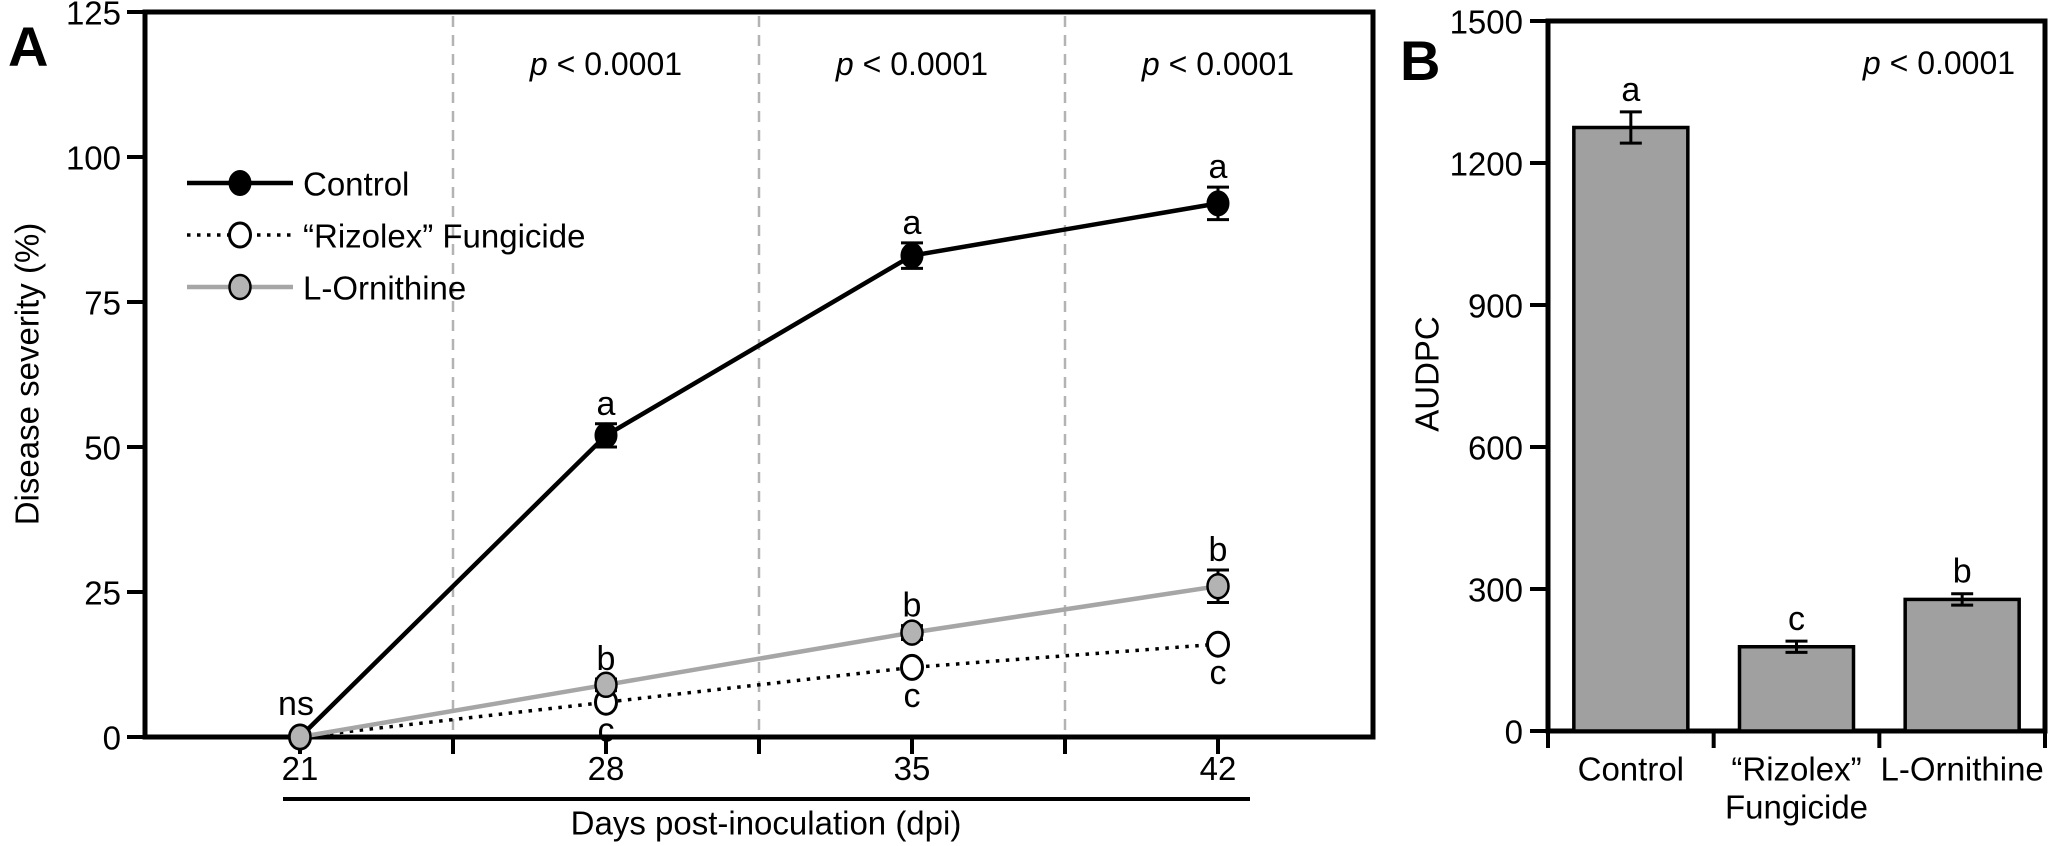  Describe the element at coordinates (27, 374) in the screenshot. I see `y-axis-title: Disease severity (%)` at that location.